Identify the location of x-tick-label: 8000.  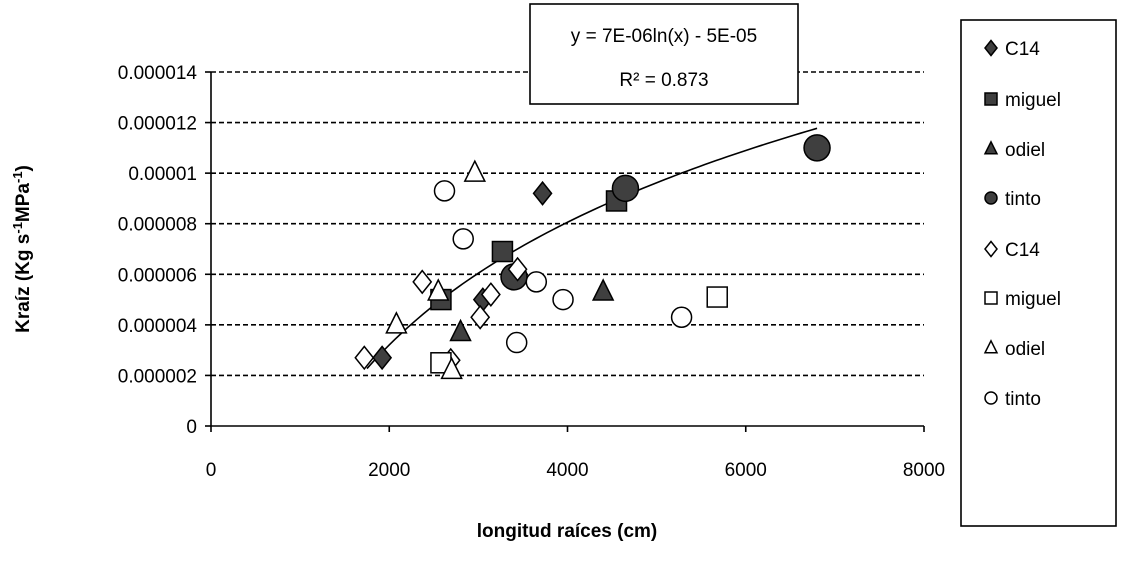
(924, 470).